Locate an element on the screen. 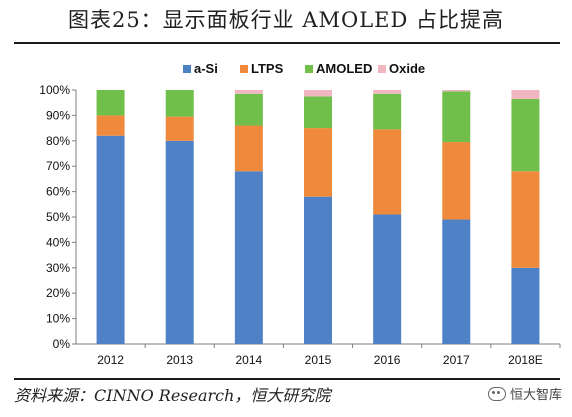 This screenshot has height=417, width=572. bar-segment-oxide-2018e is located at coordinates (525, 94).